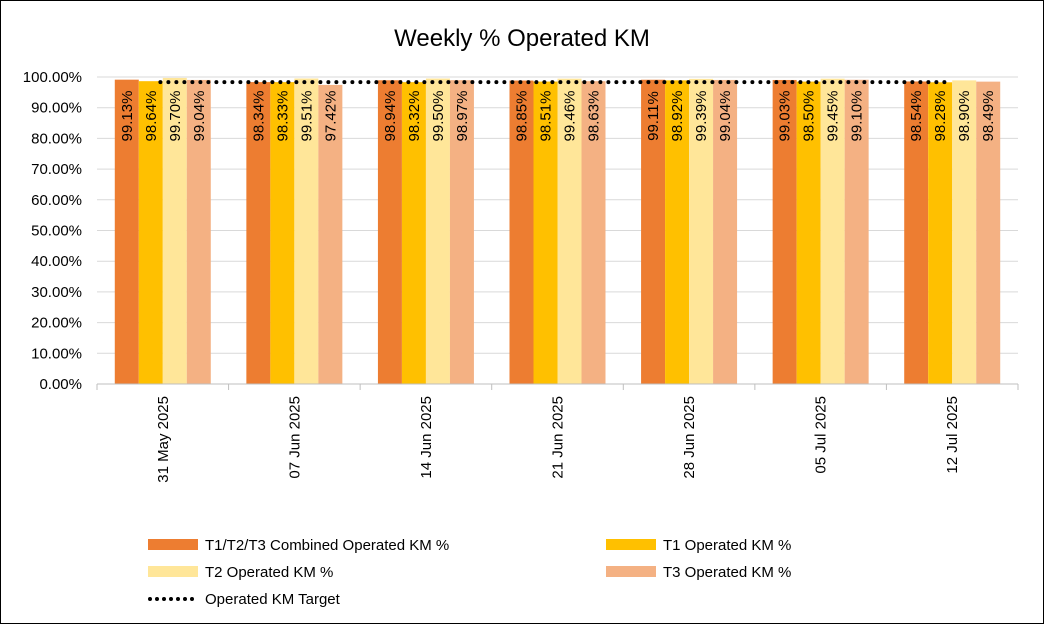  I want to click on x-tick-label: 07 Jun 2025, so click(294, 437).